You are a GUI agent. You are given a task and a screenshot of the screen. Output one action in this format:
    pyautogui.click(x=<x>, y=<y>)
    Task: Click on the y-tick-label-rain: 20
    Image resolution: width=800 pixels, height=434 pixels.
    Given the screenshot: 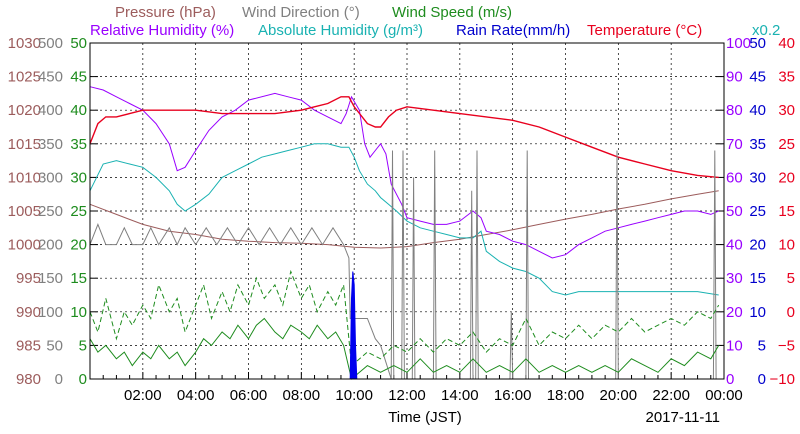 What is the action you would take?
    pyautogui.click(x=757, y=245)
    